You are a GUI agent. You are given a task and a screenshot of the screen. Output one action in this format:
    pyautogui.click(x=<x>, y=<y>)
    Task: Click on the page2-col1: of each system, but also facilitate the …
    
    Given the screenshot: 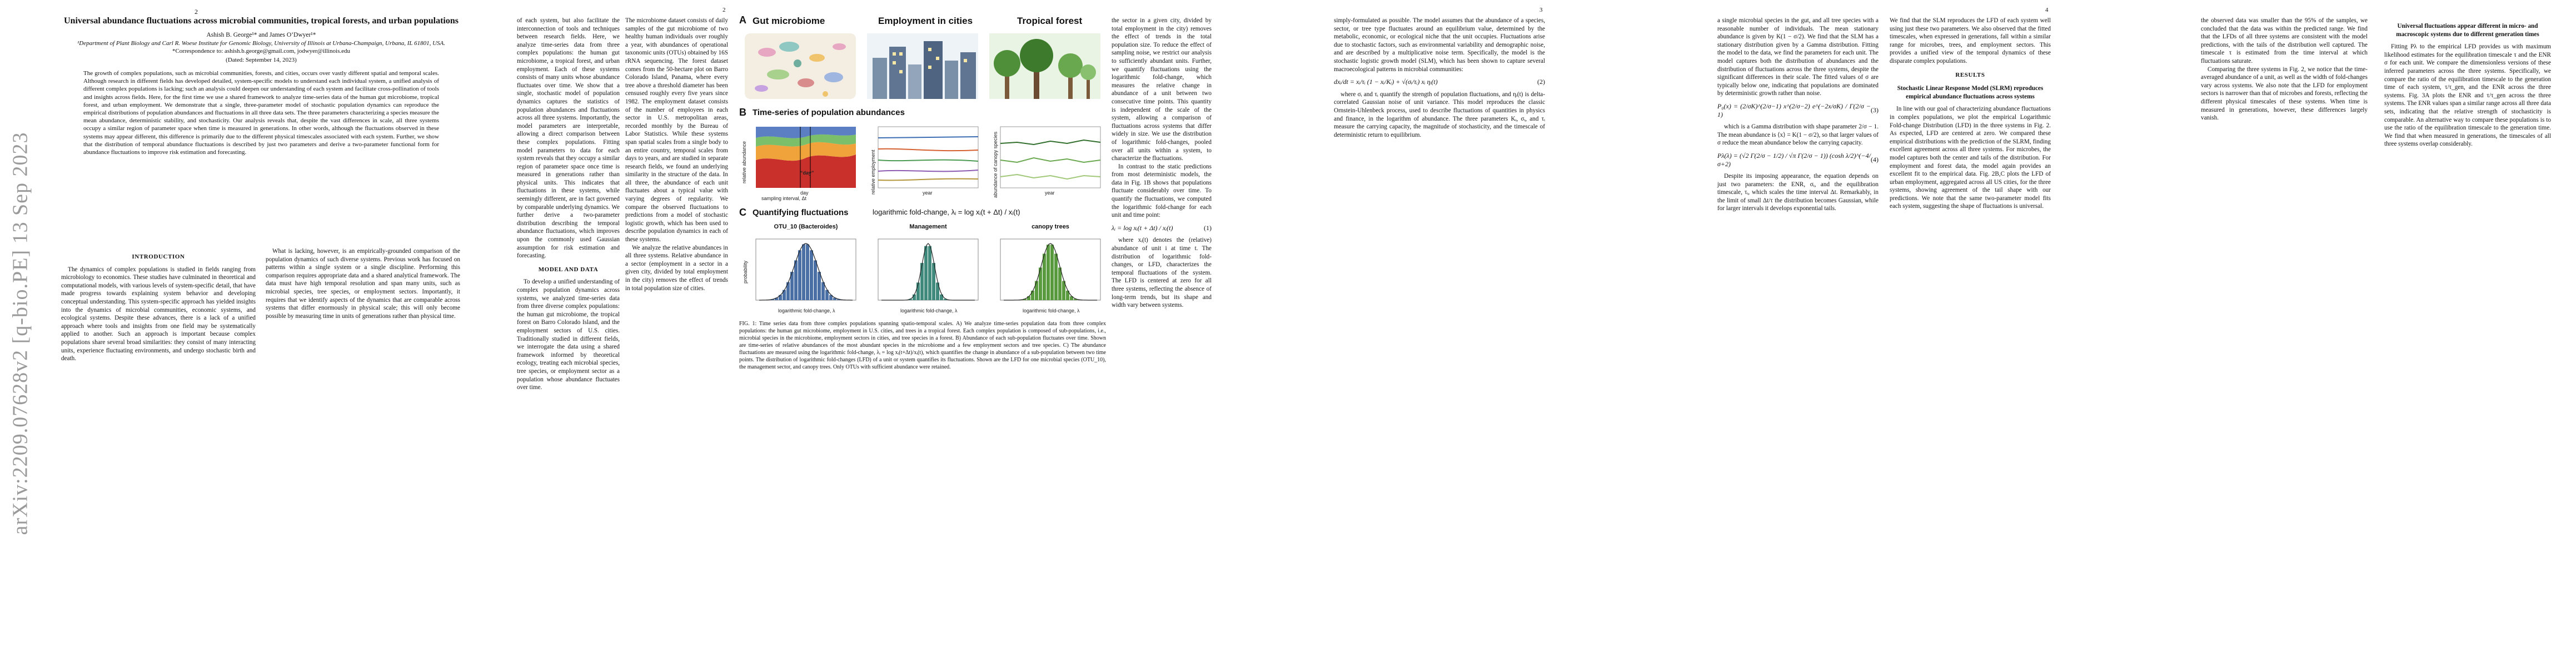 What is the action you would take?
    pyautogui.click(x=568, y=204)
    